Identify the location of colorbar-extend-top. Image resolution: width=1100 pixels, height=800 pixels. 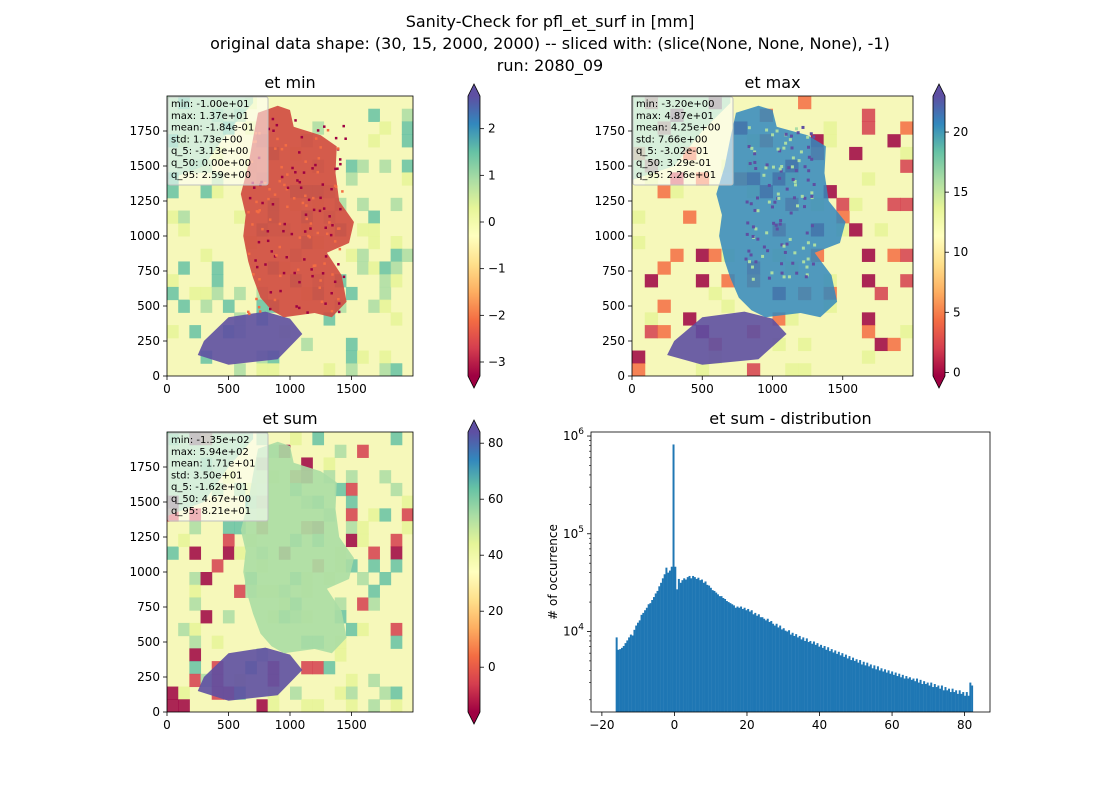
(474, 426).